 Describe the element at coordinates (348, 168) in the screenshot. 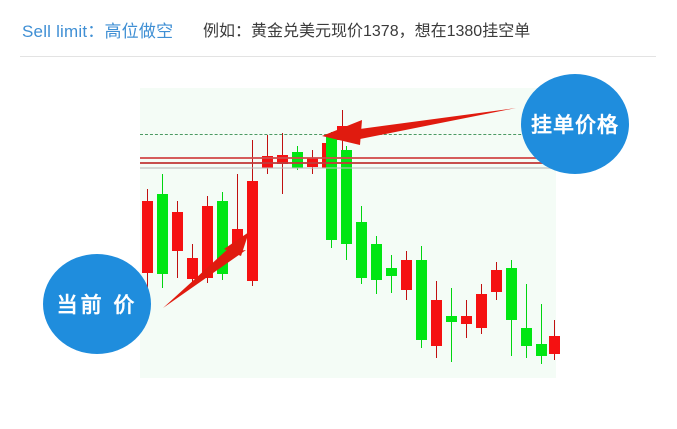

I see `price-line-current-price-shadow` at that location.